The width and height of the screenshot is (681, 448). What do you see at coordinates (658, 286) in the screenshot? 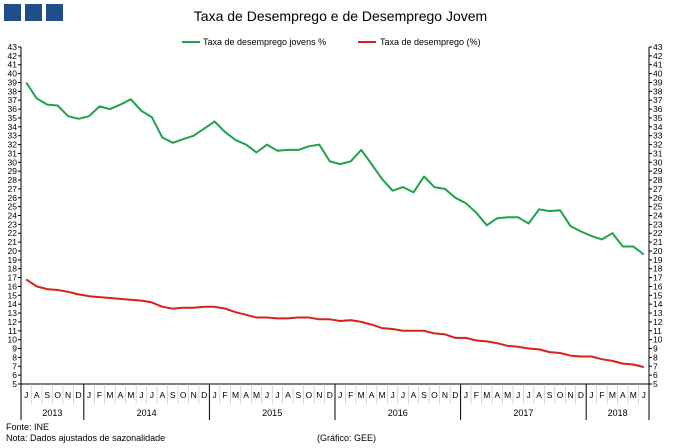
I see `y-tick-label-right: 16` at bounding box center [658, 286].